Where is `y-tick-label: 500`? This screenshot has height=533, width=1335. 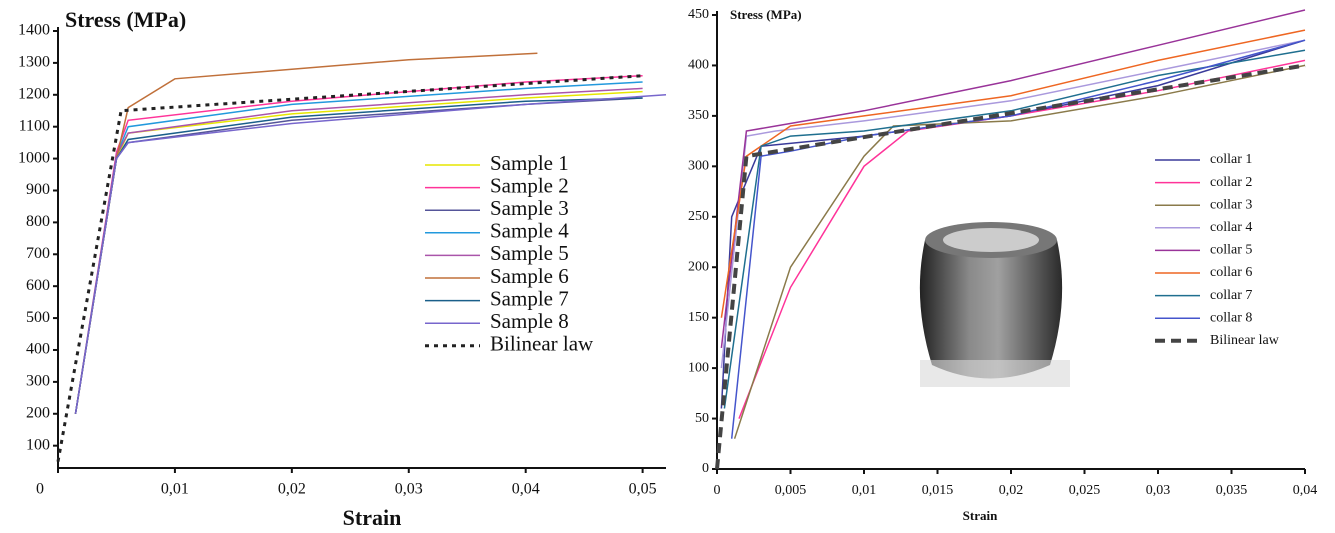
y-tick-label: 500 is located at coordinates (38, 317).